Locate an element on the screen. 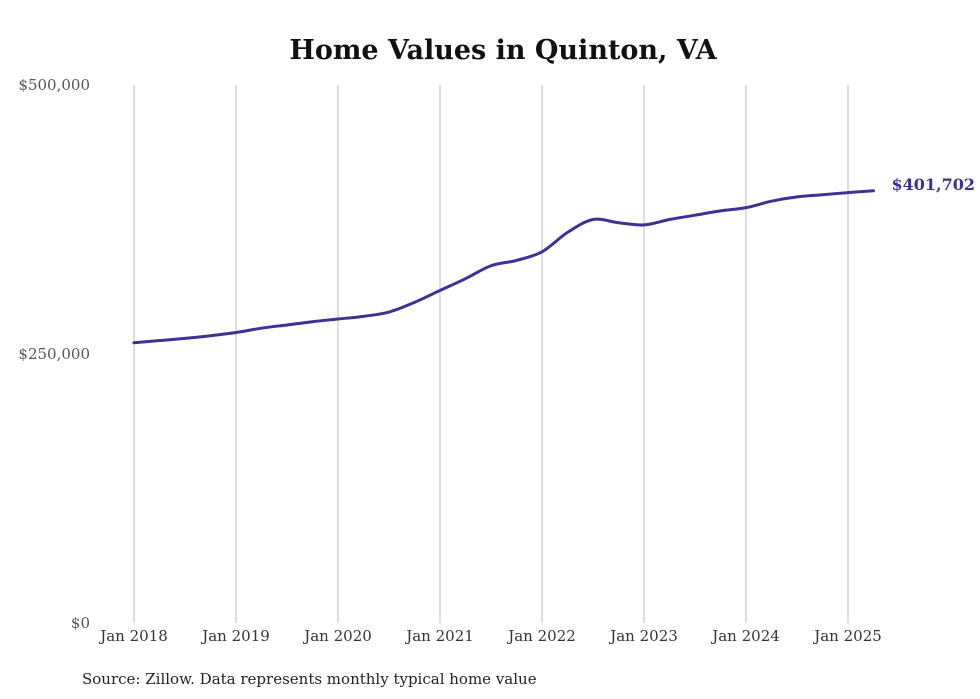  y-tick-label: $250,000 is located at coordinates (54, 354).